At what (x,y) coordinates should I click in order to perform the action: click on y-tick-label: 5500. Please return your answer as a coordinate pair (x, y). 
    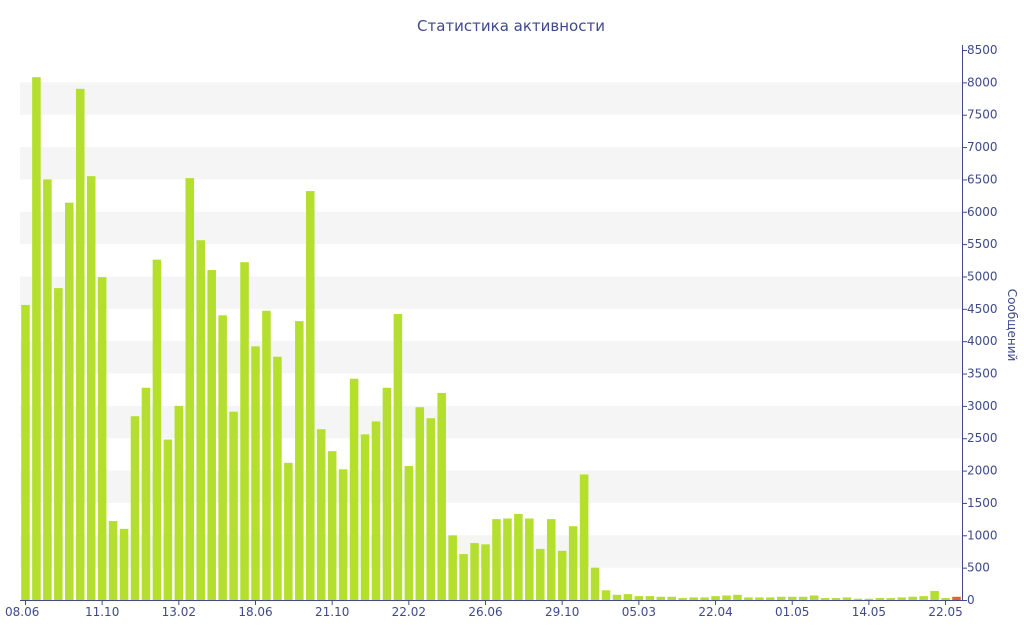
    Looking at the image, I should click on (982, 244).